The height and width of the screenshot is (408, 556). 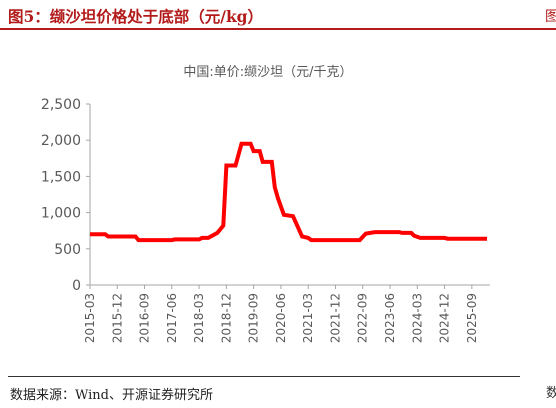 I want to click on data-source-note: 数据来源：Wind、开源证券研究所, so click(x=111, y=395).